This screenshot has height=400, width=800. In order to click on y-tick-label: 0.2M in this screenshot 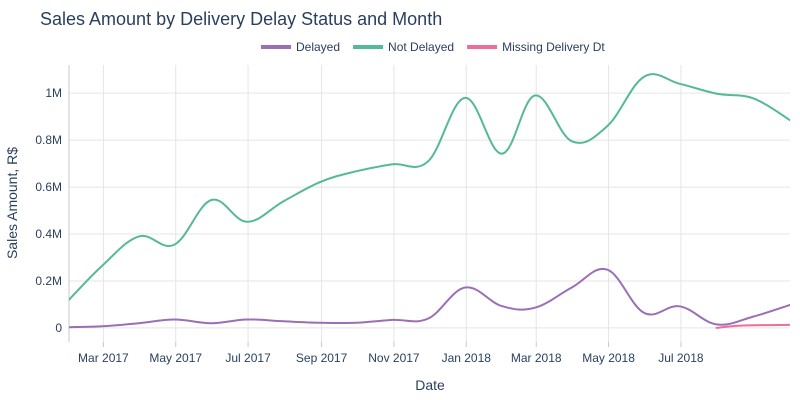, I will do `click(48, 281)`.